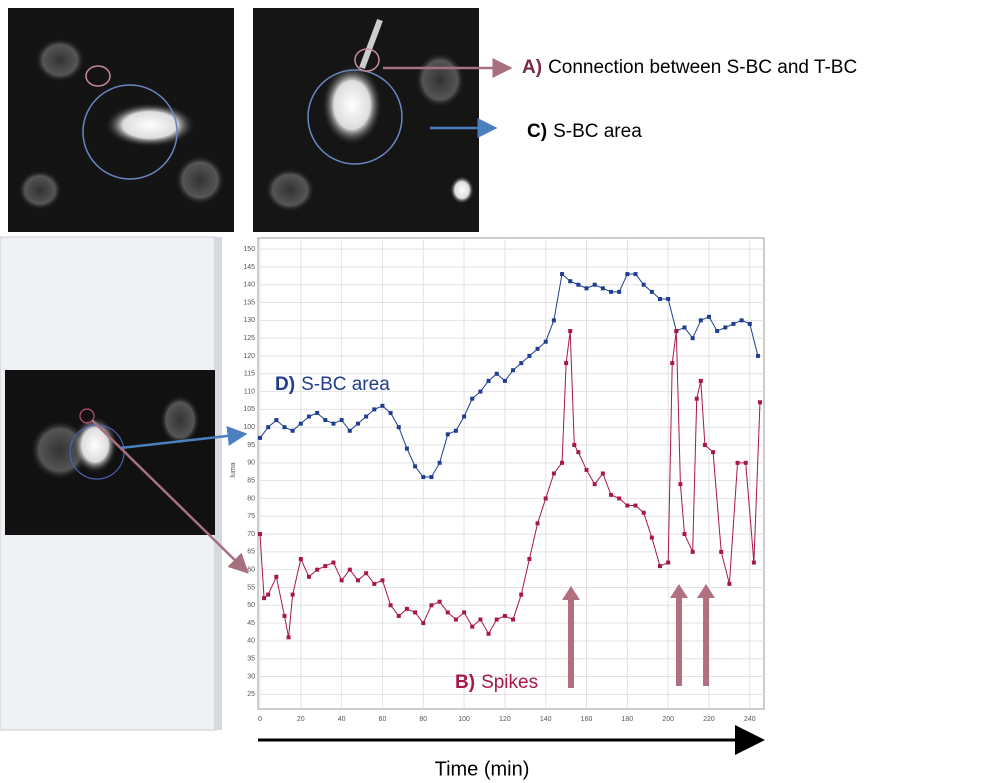 Image resolution: width=995 pixels, height=783 pixels. I want to click on x-tick-label: 120, so click(505, 719).